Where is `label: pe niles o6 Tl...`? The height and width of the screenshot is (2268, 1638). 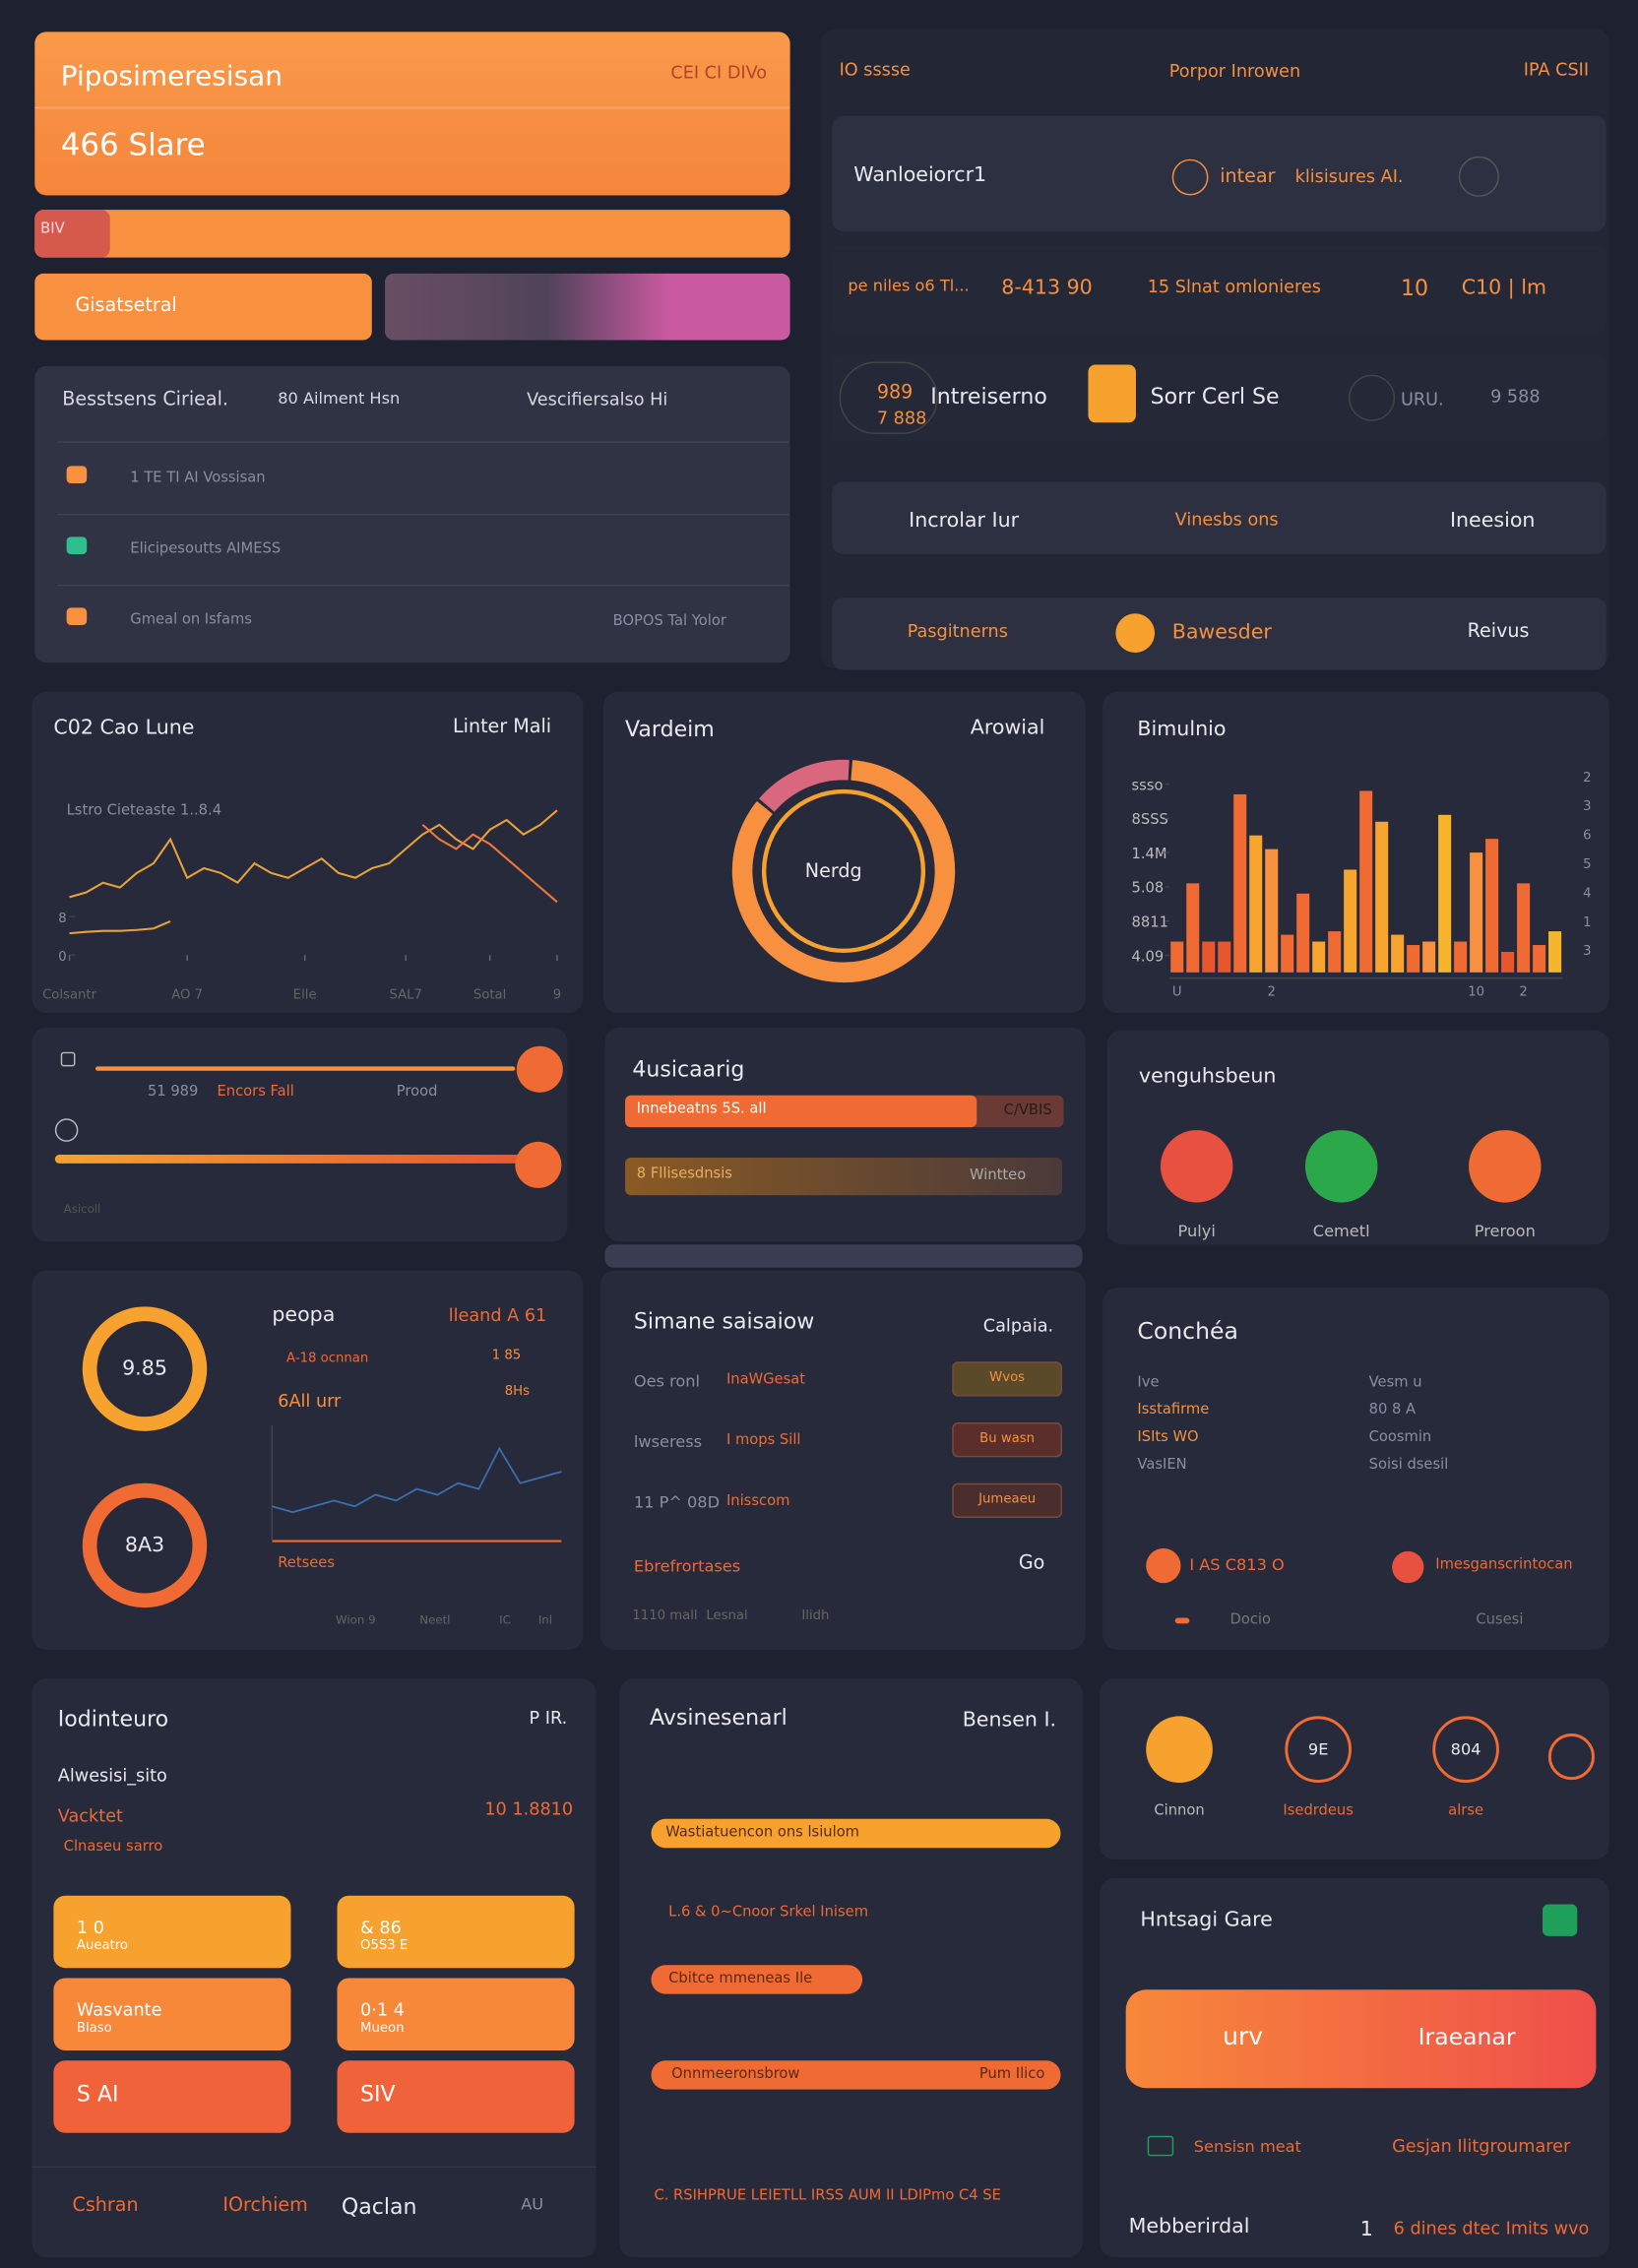 label: pe niles o6 Tl... is located at coordinates (909, 285).